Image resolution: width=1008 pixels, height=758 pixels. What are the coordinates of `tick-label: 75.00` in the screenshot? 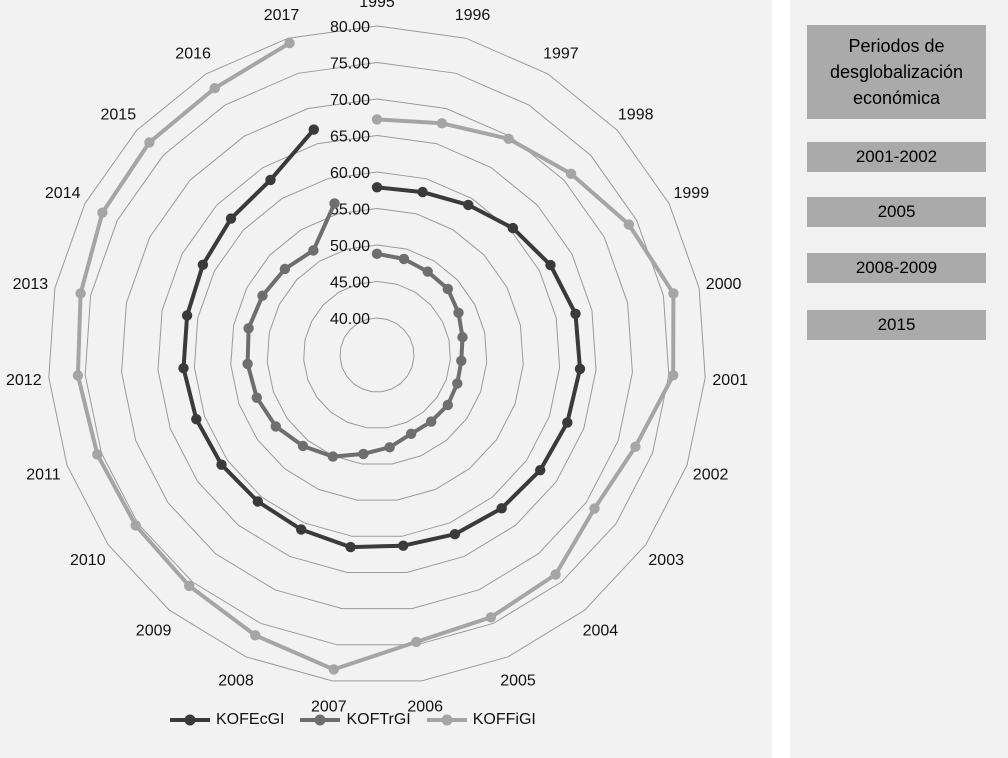 It's located at (350, 64).